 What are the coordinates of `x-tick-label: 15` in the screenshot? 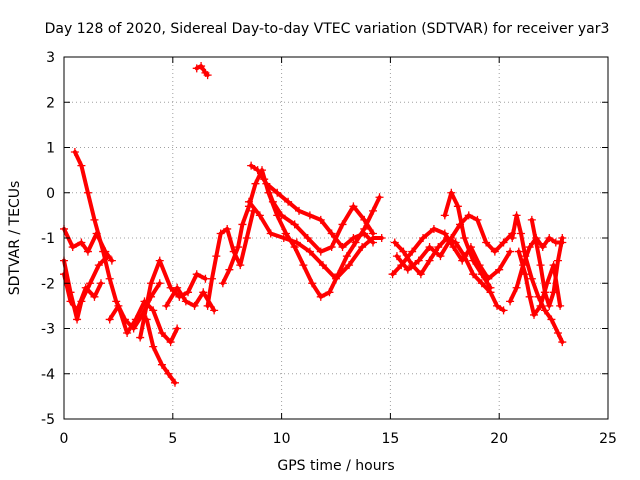 It's located at (390, 439).